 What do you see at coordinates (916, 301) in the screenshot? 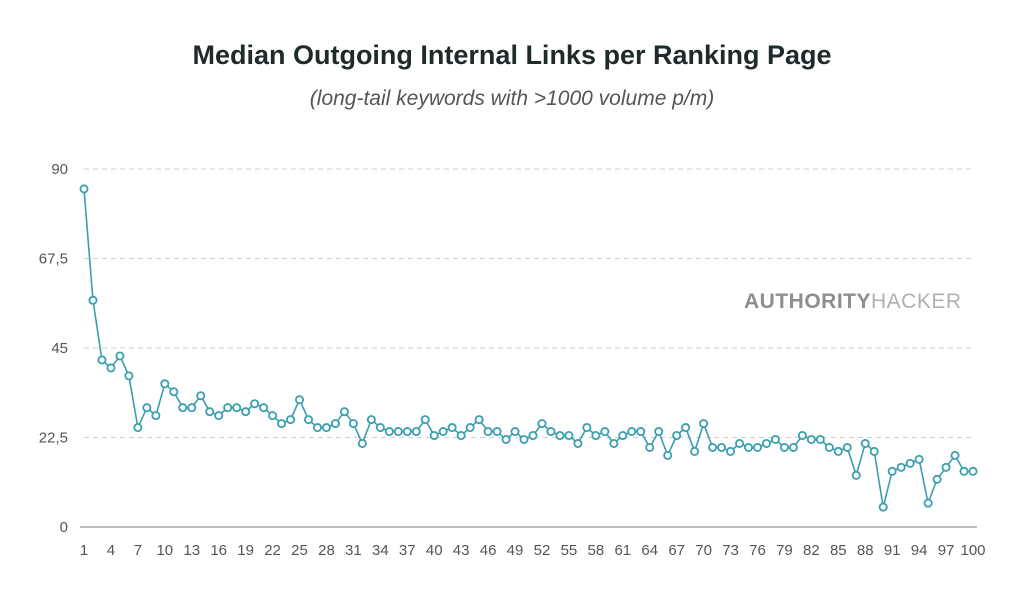
I see `watermark-part2: HACKER` at bounding box center [916, 301].